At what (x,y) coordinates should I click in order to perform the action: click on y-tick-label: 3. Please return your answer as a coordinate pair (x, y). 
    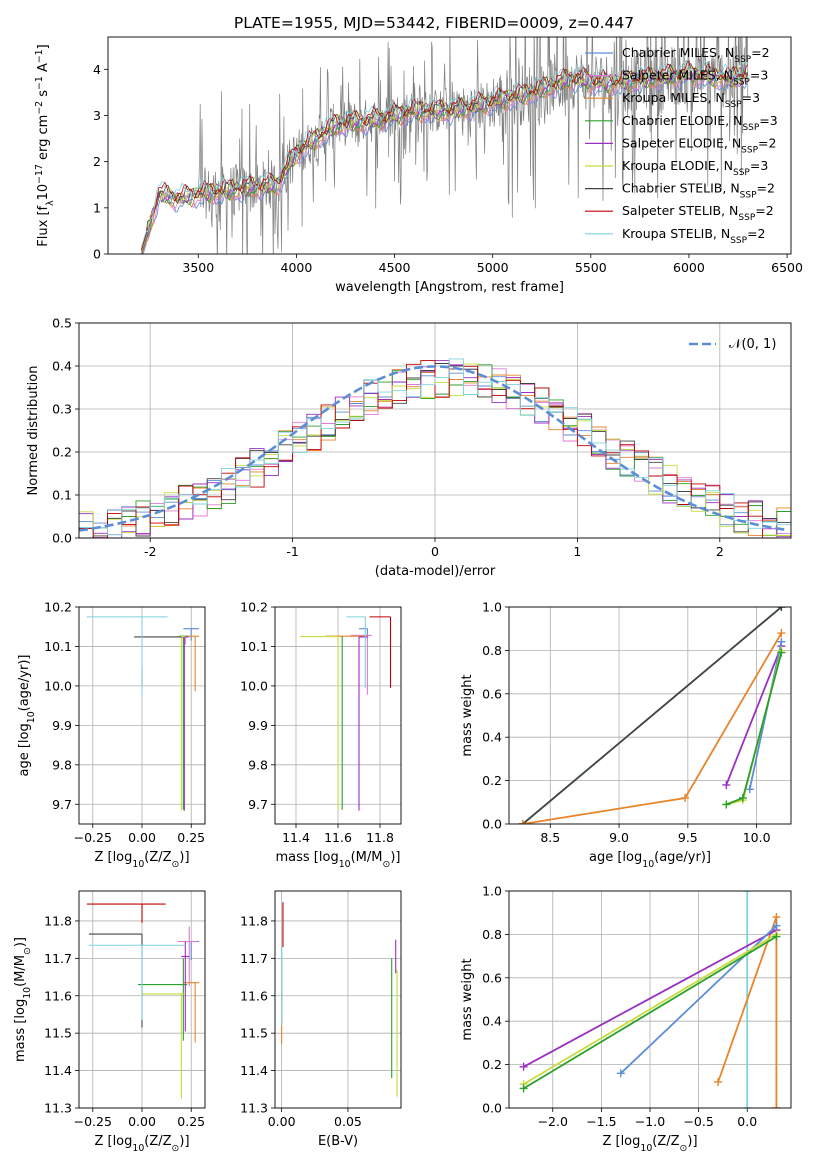
    Looking at the image, I should click on (97, 115).